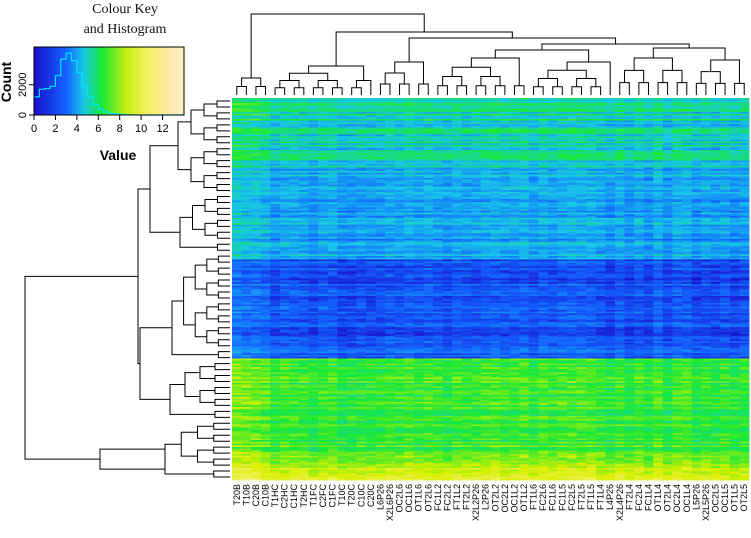 The image size is (751, 538). What do you see at coordinates (162, 129) in the screenshot?
I see `key-xtick-label: 12` at bounding box center [162, 129].